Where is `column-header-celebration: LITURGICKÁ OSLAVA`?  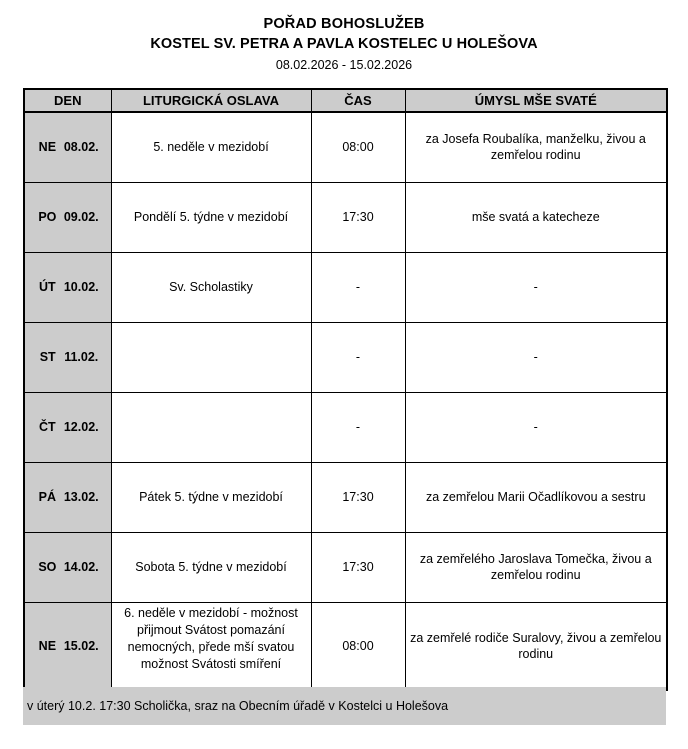 column-header-celebration: LITURGICKÁ OSLAVA is located at coordinates (211, 100).